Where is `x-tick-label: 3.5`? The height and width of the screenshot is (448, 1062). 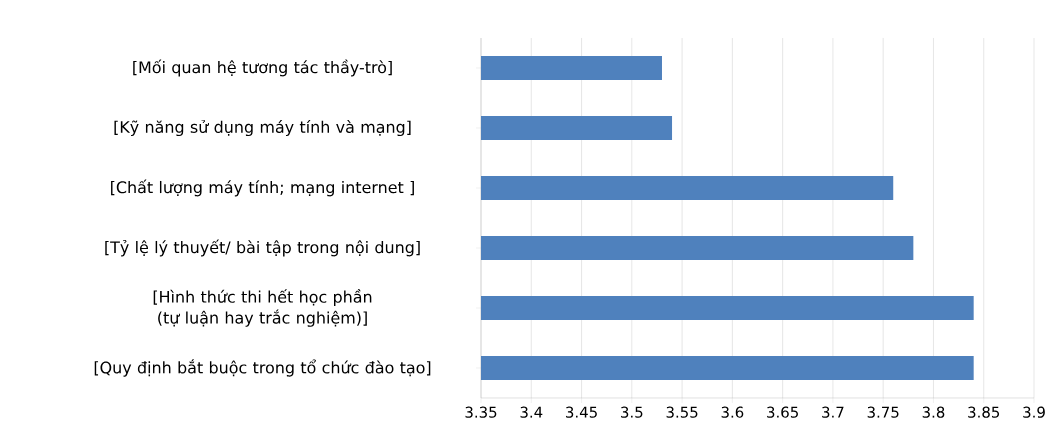
x-tick-label: 3.5 is located at coordinates (632, 412).